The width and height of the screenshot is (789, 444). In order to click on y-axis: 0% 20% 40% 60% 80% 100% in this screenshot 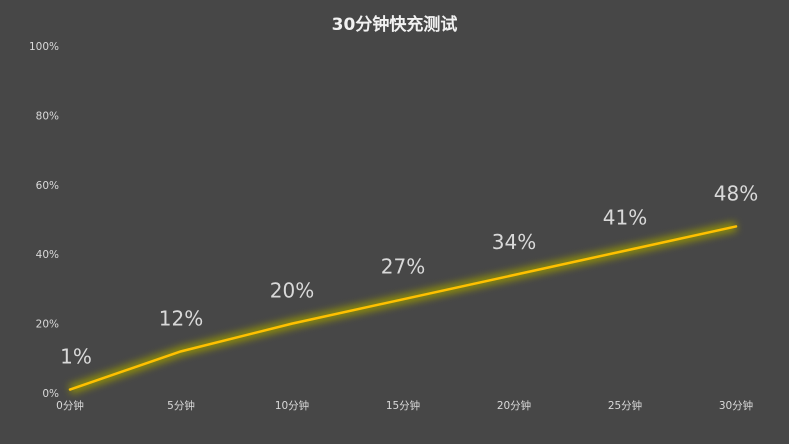, I will do `click(44, 220)`.